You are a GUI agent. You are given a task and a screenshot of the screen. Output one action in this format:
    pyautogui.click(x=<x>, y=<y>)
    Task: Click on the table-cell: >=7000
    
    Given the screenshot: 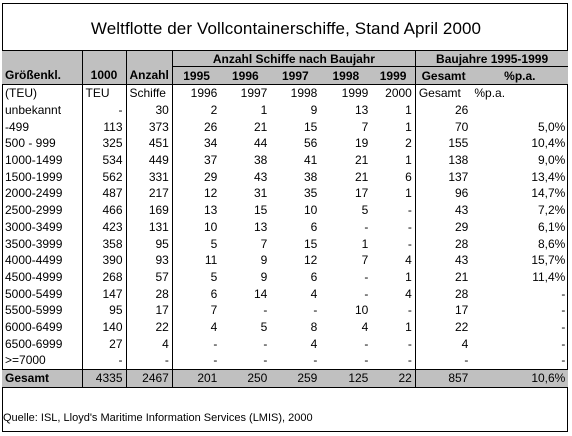 What is the action you would take?
    pyautogui.click(x=25, y=360)
    